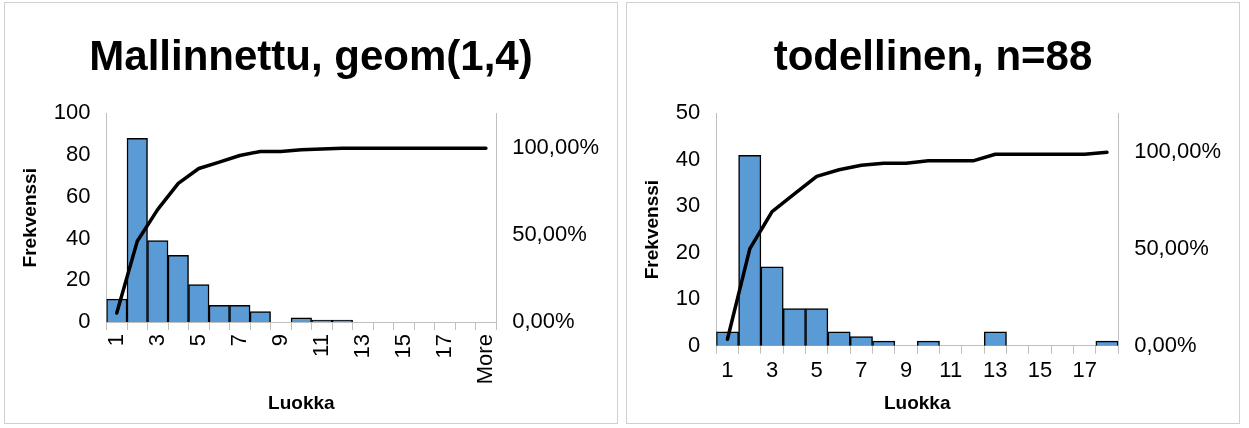  What do you see at coordinates (484, 359) in the screenshot?
I see `x-tick-label: More` at bounding box center [484, 359].